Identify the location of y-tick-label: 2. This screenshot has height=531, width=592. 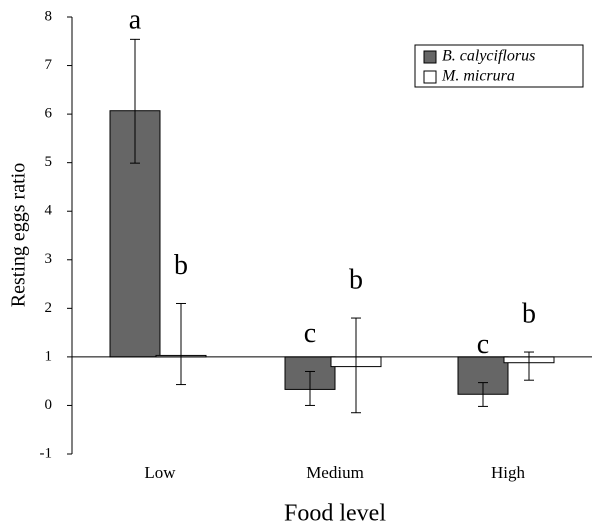
(49, 308).